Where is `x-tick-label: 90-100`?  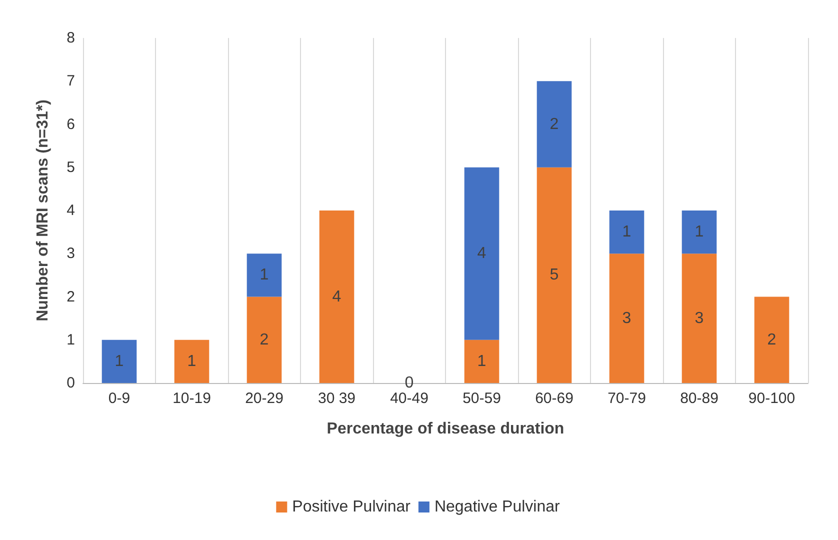 x-tick-label: 90-100 is located at coordinates (772, 398).